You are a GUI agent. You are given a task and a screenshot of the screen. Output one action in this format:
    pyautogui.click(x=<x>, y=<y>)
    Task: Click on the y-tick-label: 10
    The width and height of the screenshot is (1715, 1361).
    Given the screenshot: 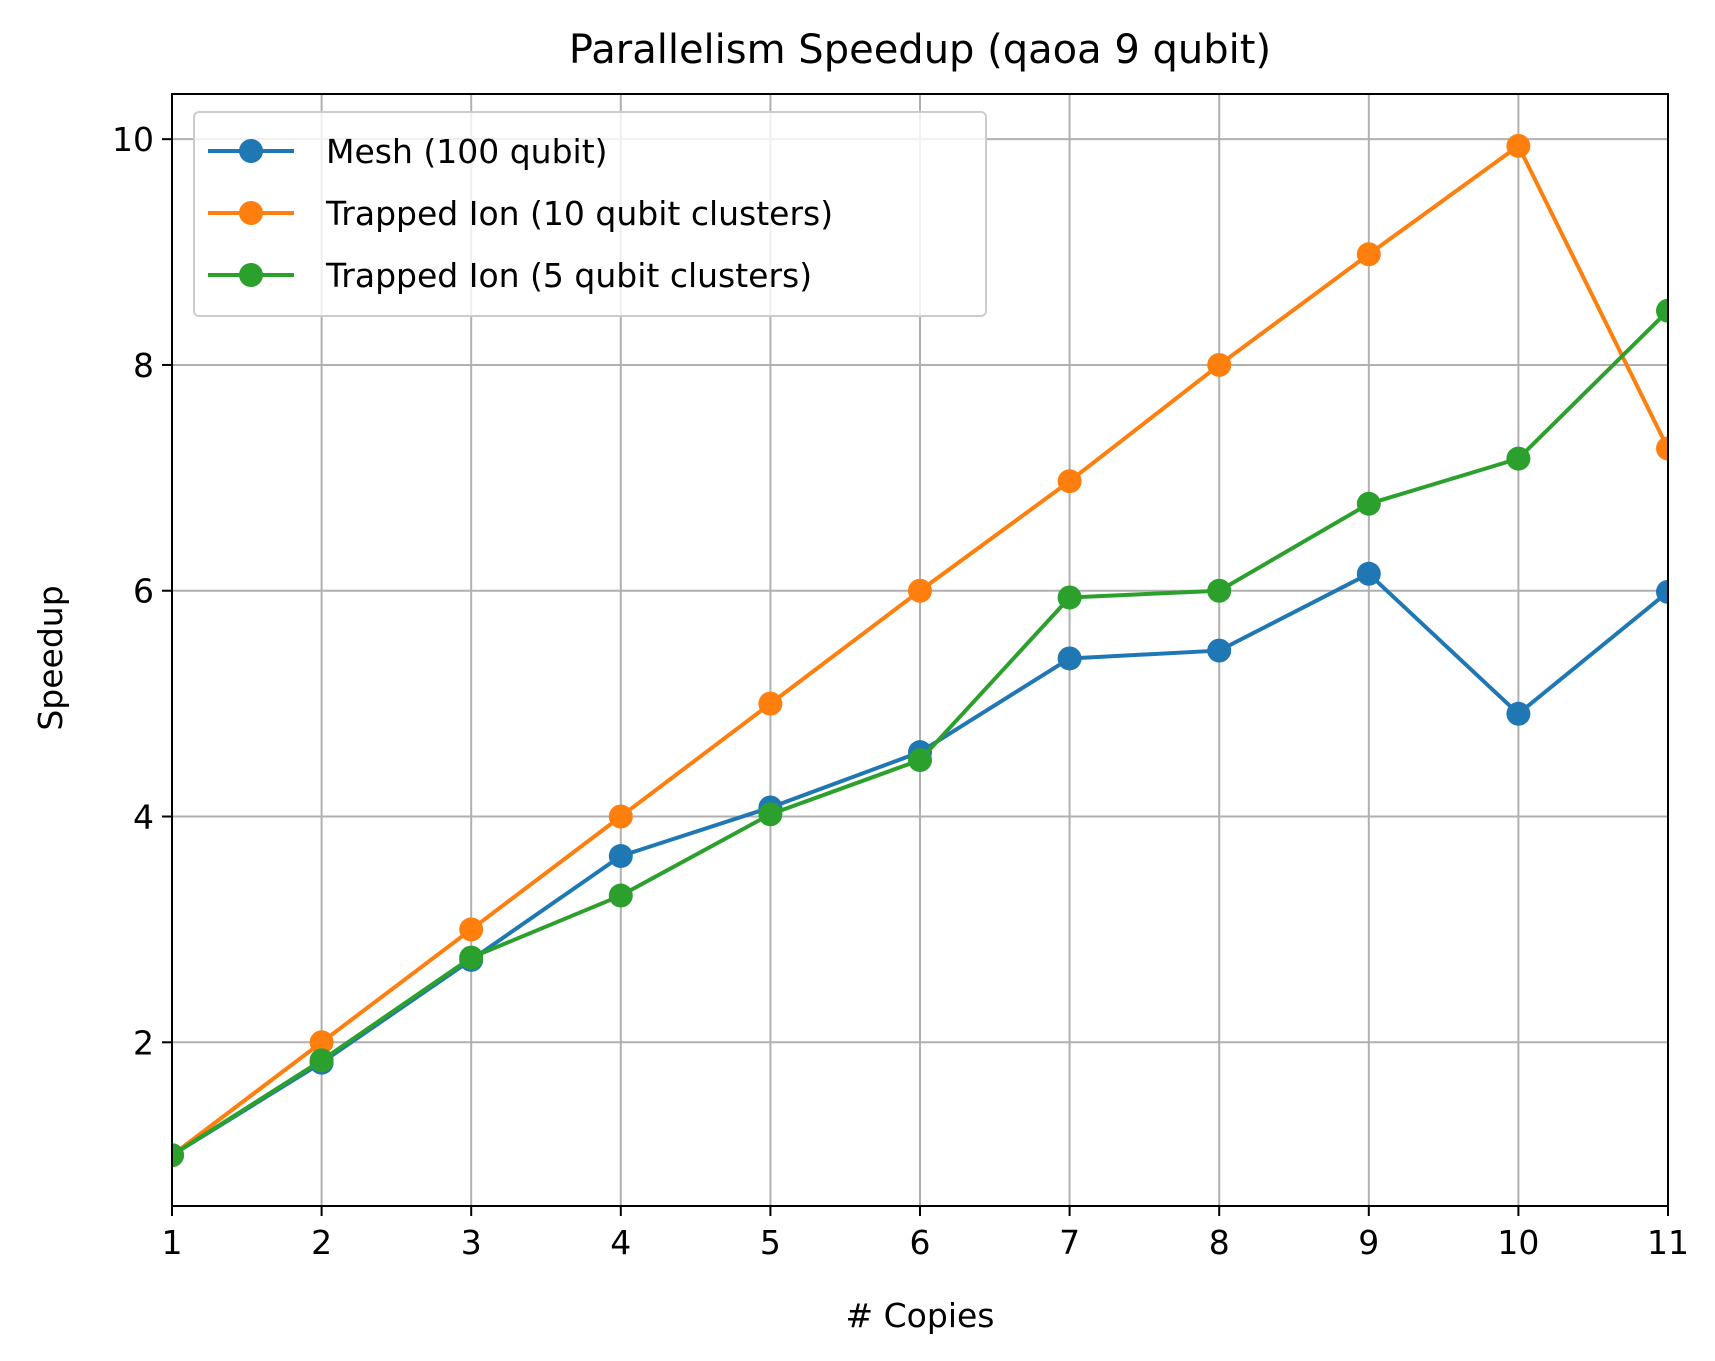 What is the action you would take?
    pyautogui.click(x=133, y=139)
    